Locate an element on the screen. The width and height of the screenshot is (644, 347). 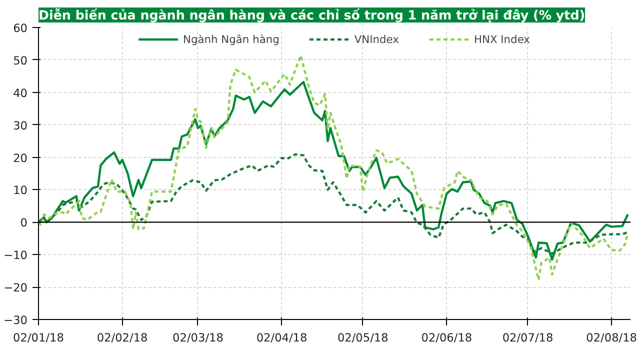
chart-title: Diễn biến của ngành ngân hàng và các chỉ số trong 1 năm trở lại đây (% ytd) is located at coordinates (312, 15).